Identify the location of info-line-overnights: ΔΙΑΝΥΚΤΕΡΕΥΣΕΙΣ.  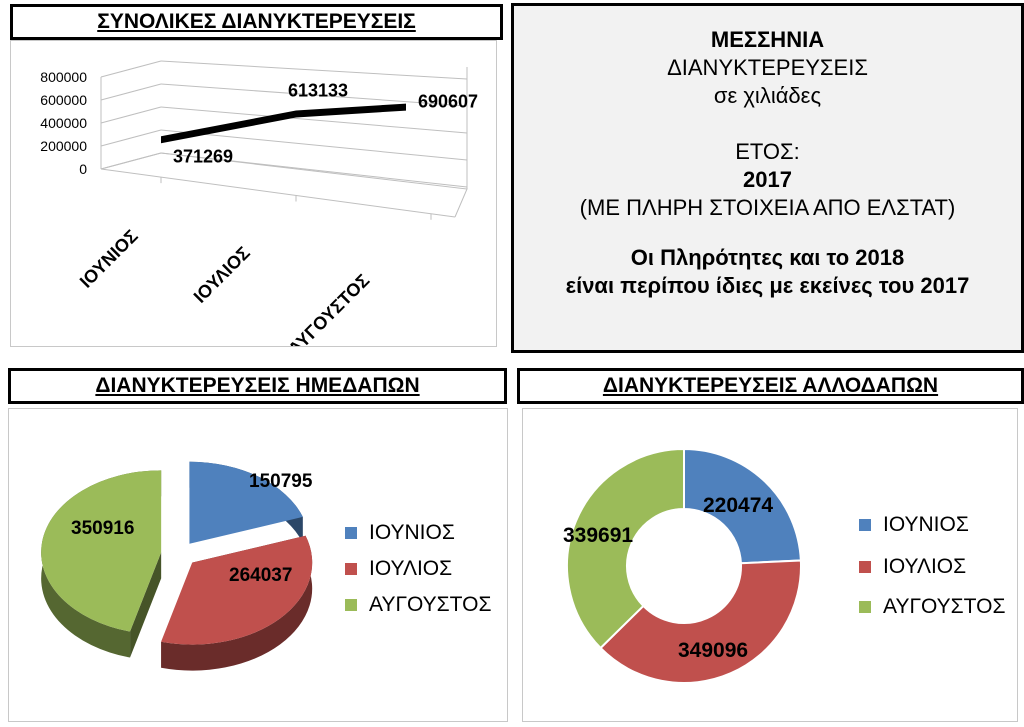
(767, 67).